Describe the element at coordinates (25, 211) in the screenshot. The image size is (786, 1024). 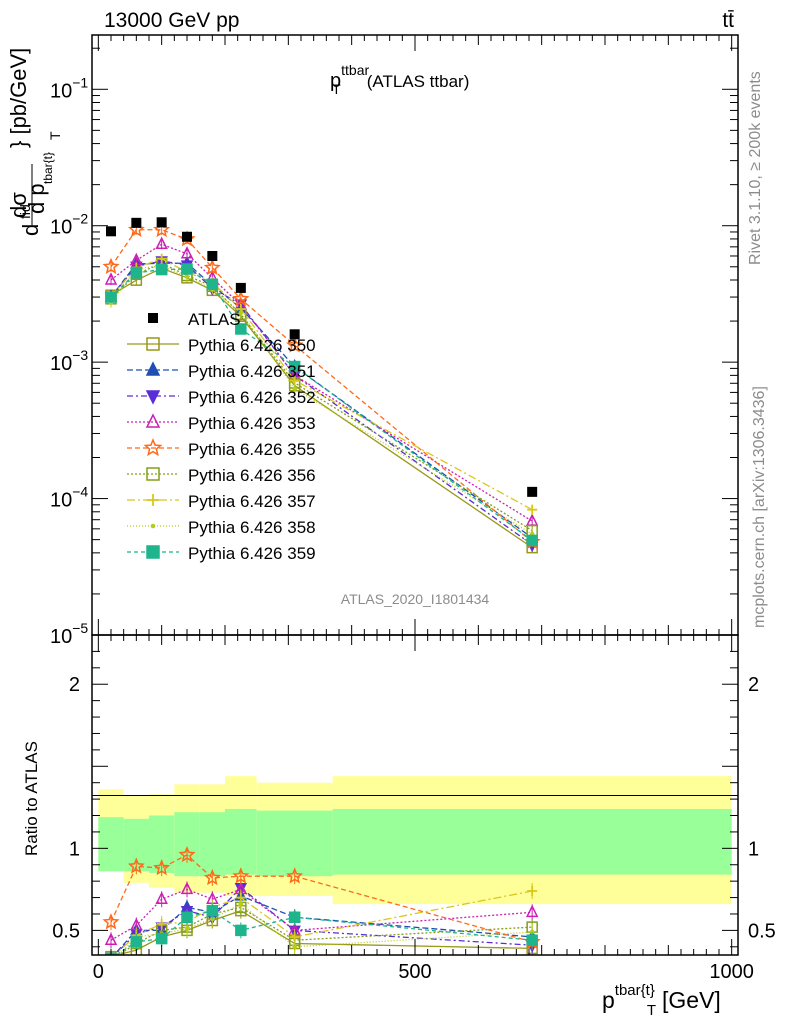
I see `svg-text: fid` at that location.